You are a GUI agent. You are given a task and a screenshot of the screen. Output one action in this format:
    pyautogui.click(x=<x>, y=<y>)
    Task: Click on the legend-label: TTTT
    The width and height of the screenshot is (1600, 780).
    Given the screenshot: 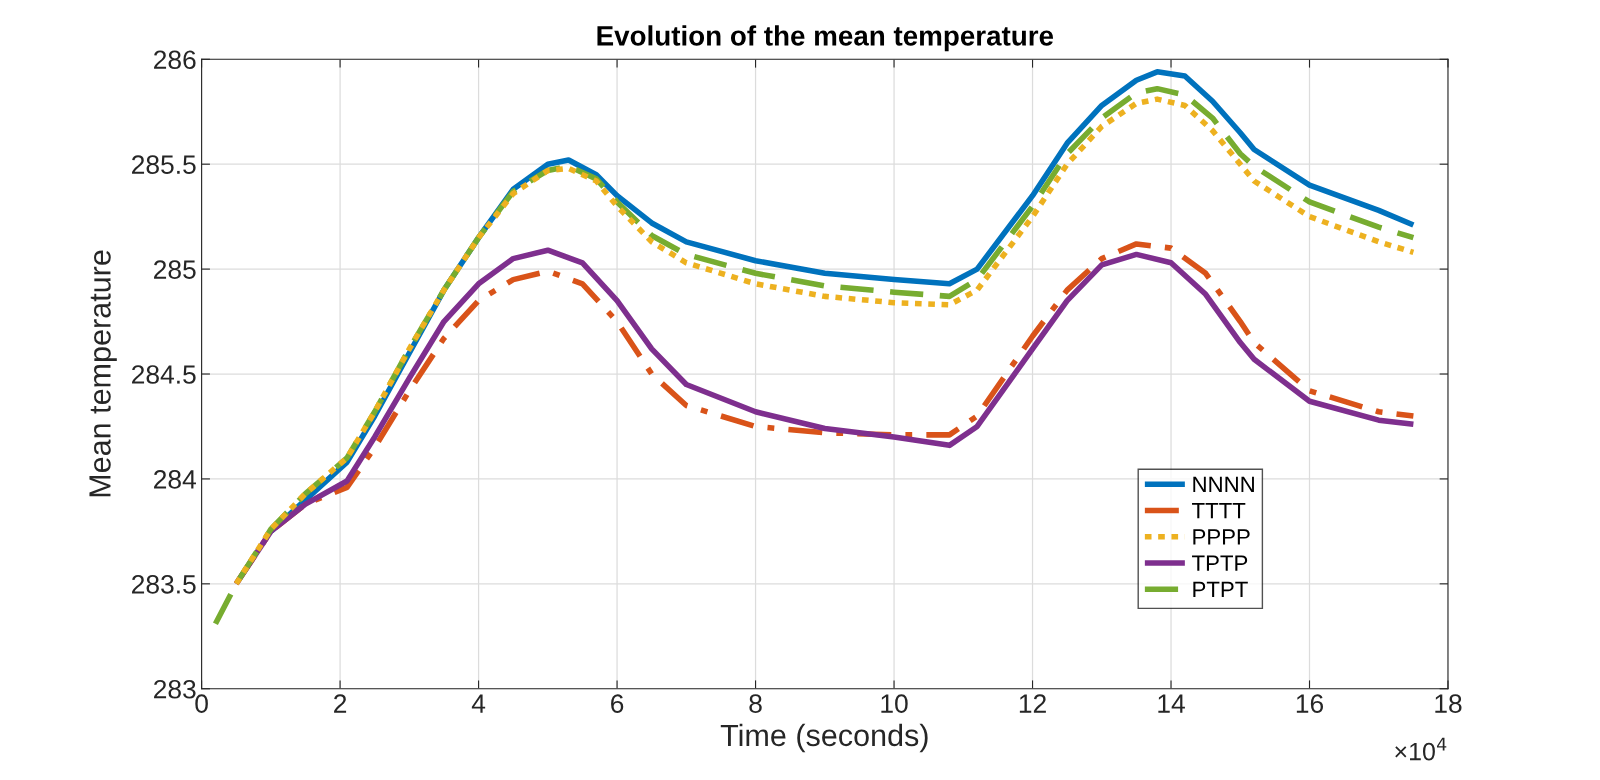 What is the action you would take?
    pyautogui.click(x=1219, y=511)
    